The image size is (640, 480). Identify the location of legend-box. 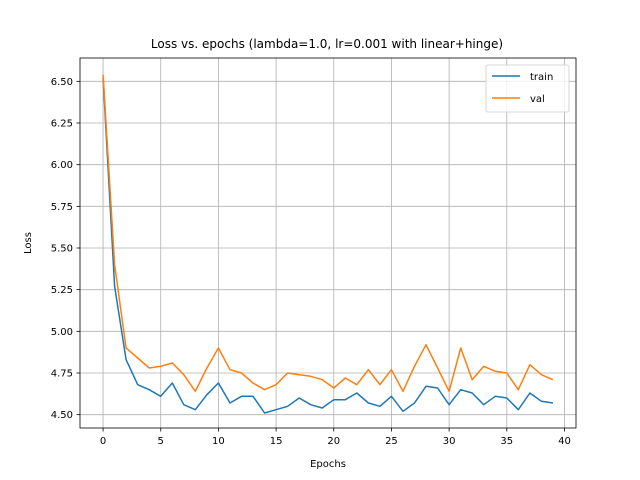
(527, 88).